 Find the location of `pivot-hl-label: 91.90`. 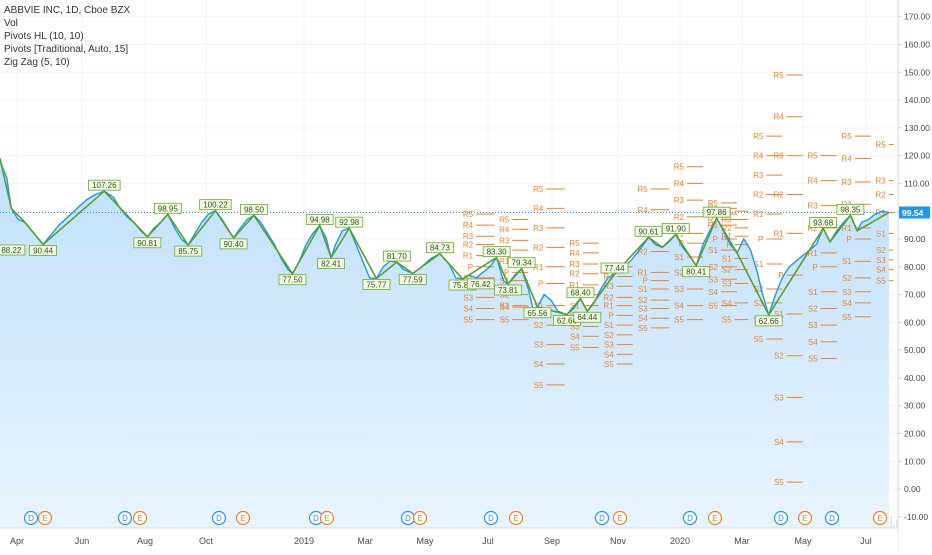

pivot-hl-label: 91.90 is located at coordinates (675, 228).